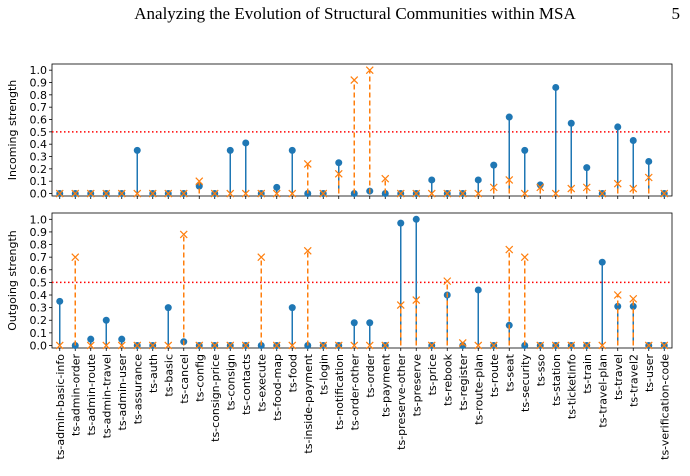 The width and height of the screenshot is (690, 476). What do you see at coordinates (292, 373) in the screenshot?
I see `x-tick-label: ts-food` at bounding box center [292, 373].